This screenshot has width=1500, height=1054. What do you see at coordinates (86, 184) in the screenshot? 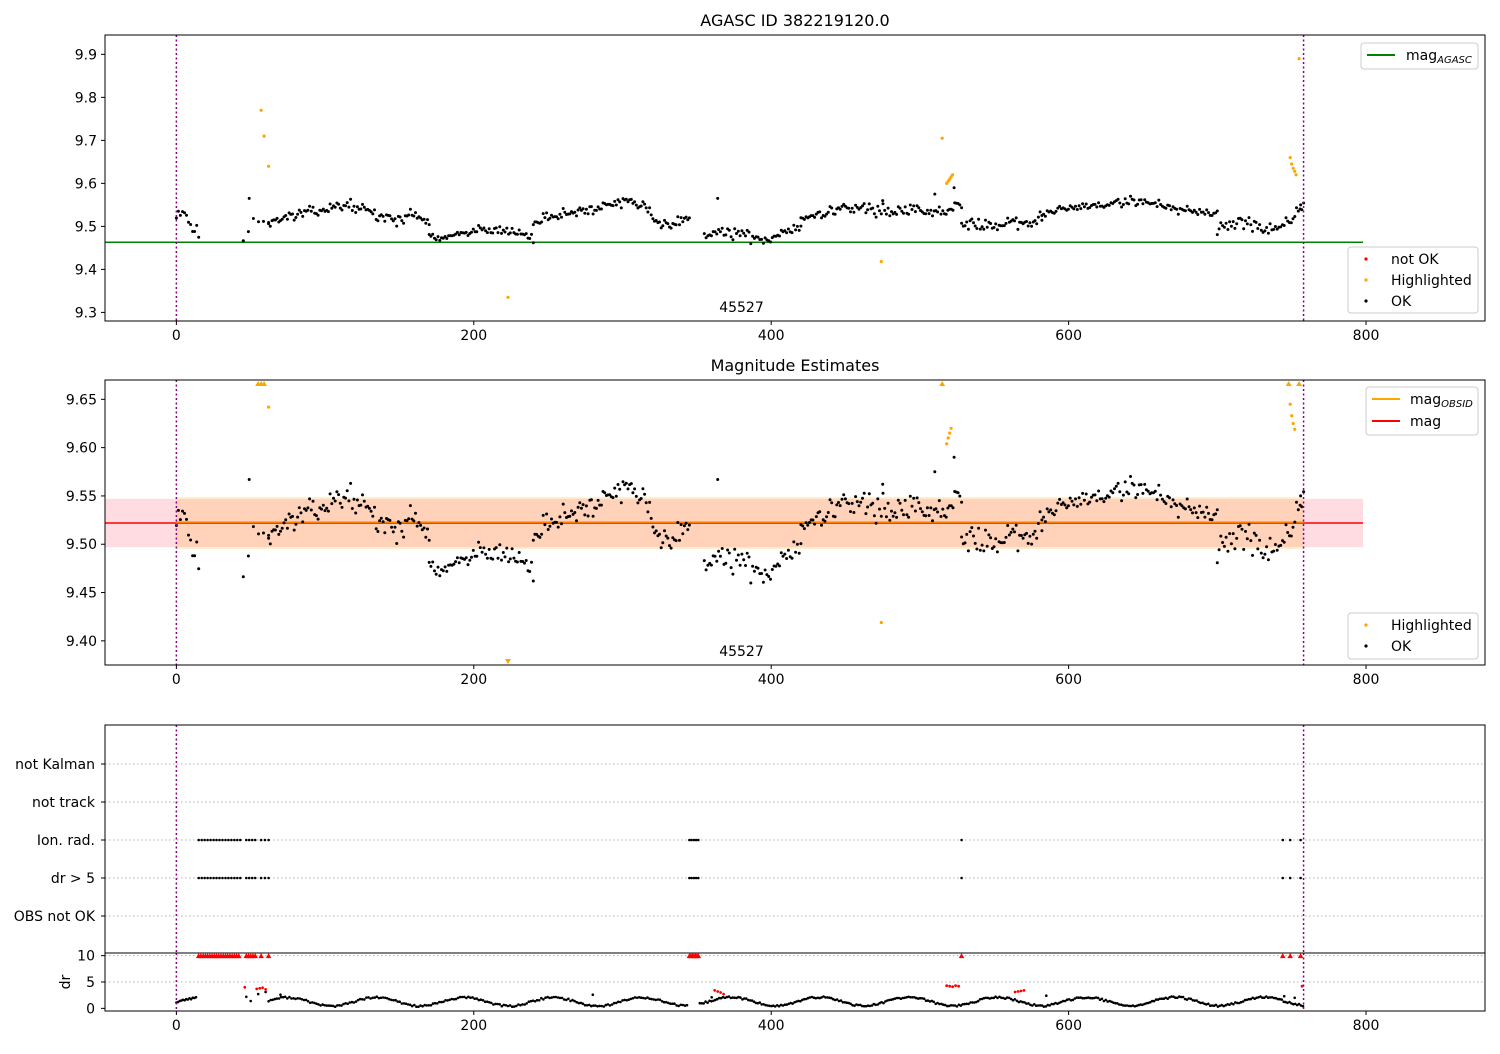
I see `panel1-ytick-label: 9.6` at bounding box center [86, 184].